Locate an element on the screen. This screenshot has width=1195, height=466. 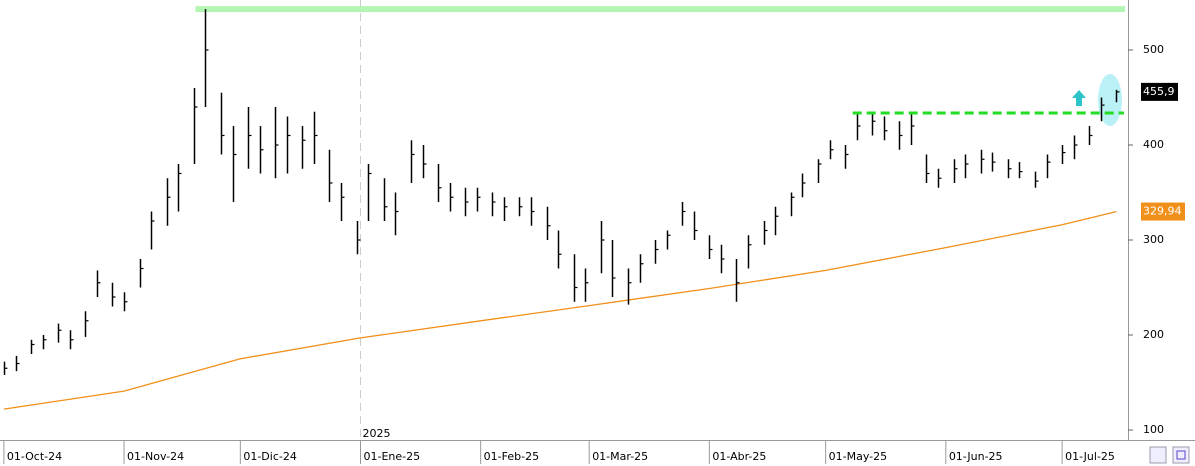
x-tick-label: 01-Jul-25 is located at coordinates (1090, 456).